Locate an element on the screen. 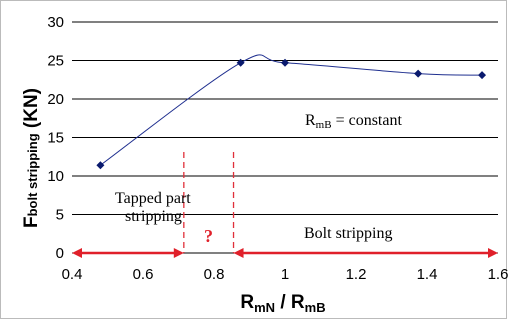 This screenshot has width=511, height=324. y-axis-title: Fbolt stripping (KN) is located at coordinates (31, 158).